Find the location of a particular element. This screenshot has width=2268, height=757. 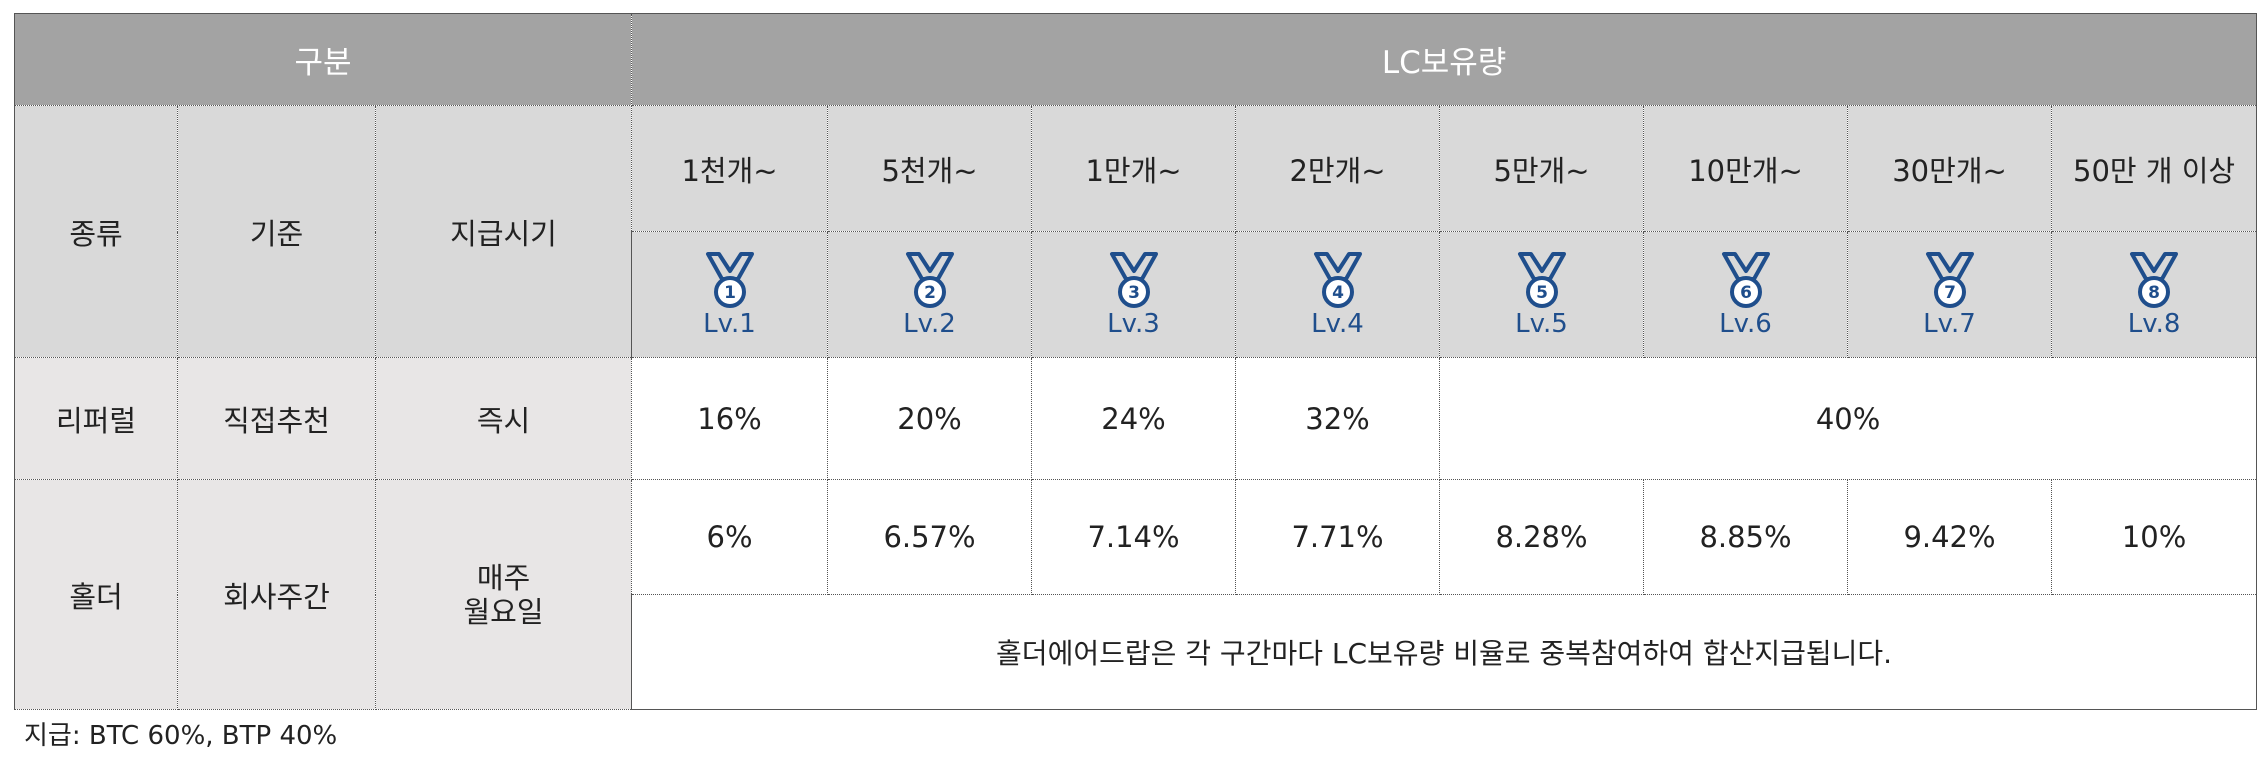

medal-number: 2 is located at coordinates (930, 293).